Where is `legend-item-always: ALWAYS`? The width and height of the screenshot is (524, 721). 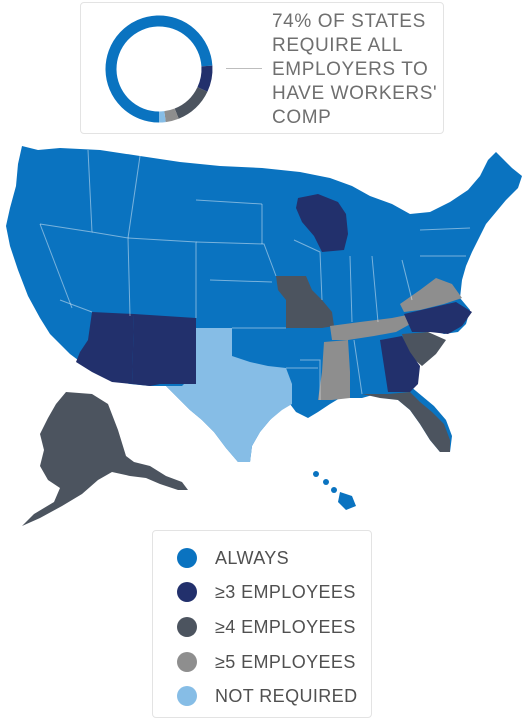
legend-item-always: ALWAYS is located at coordinates (233, 558).